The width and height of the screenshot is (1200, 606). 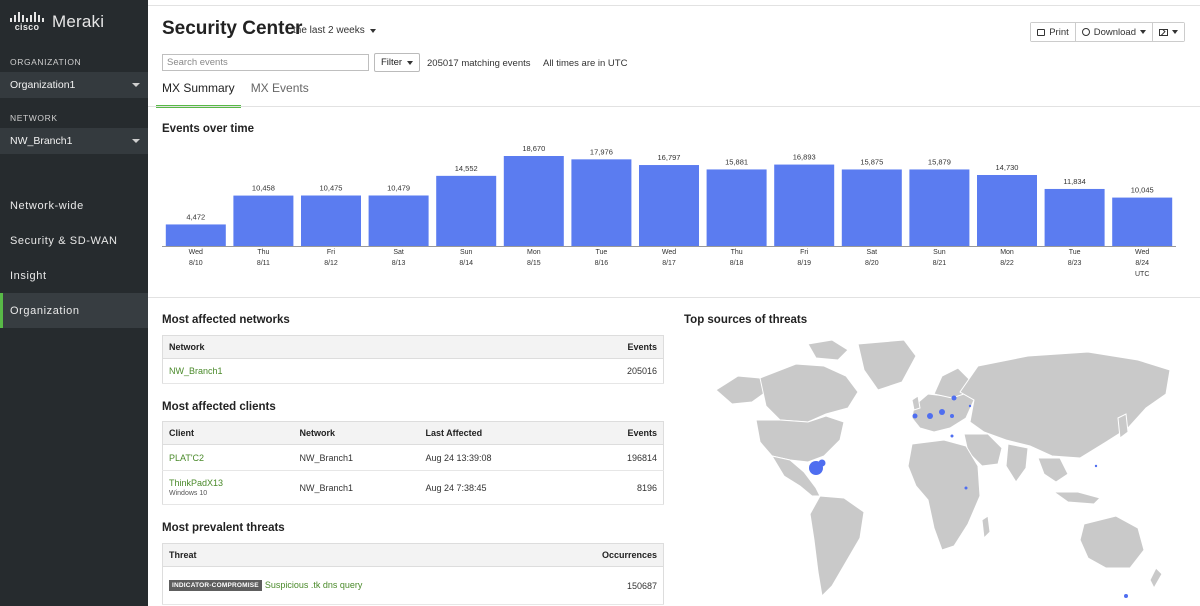 What do you see at coordinates (1074, 181) in the screenshot?
I see `bar-value-label: 11,834` at bounding box center [1074, 181].